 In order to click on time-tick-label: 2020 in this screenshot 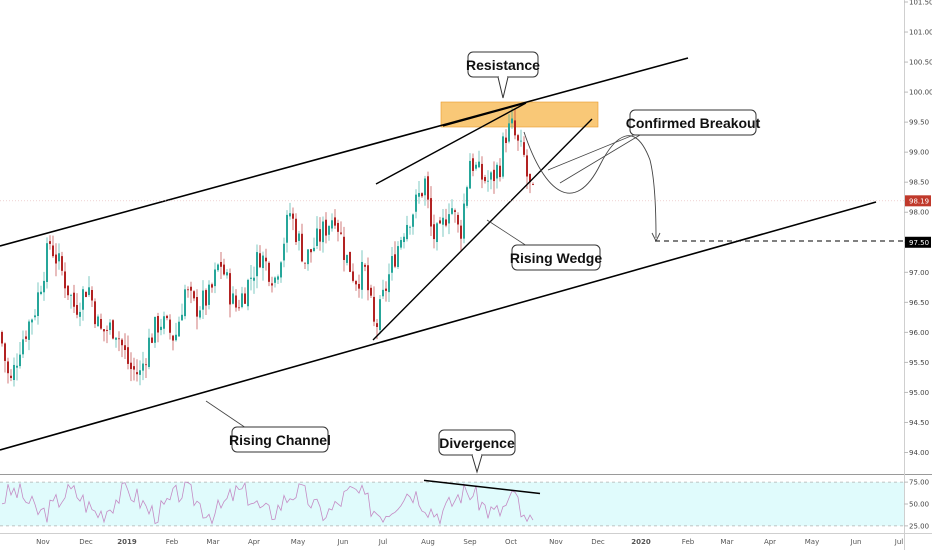, I will do `click(641, 542)`.